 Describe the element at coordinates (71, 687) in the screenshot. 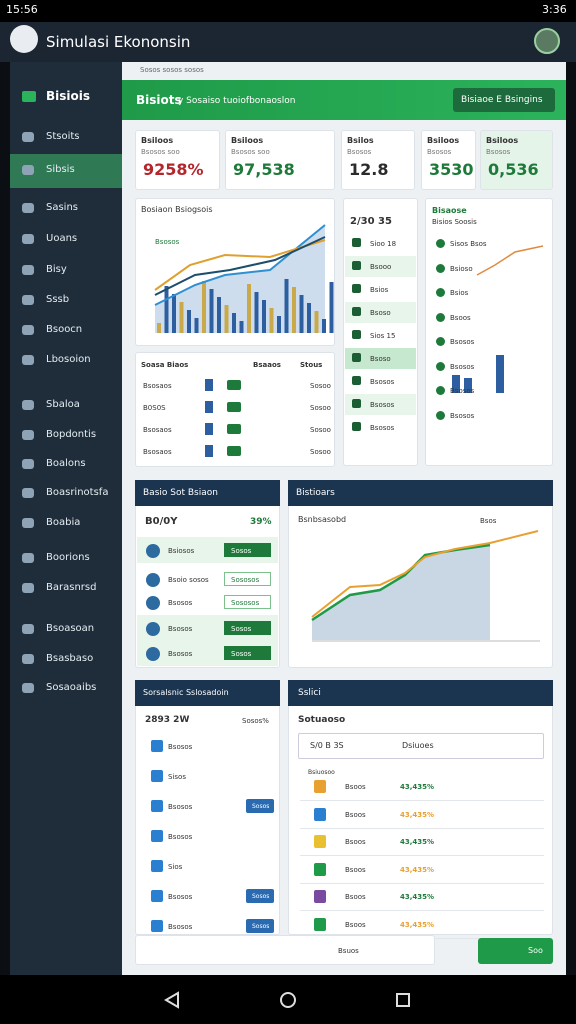

I see `sidebar-item: Sosaoaibs` at that location.